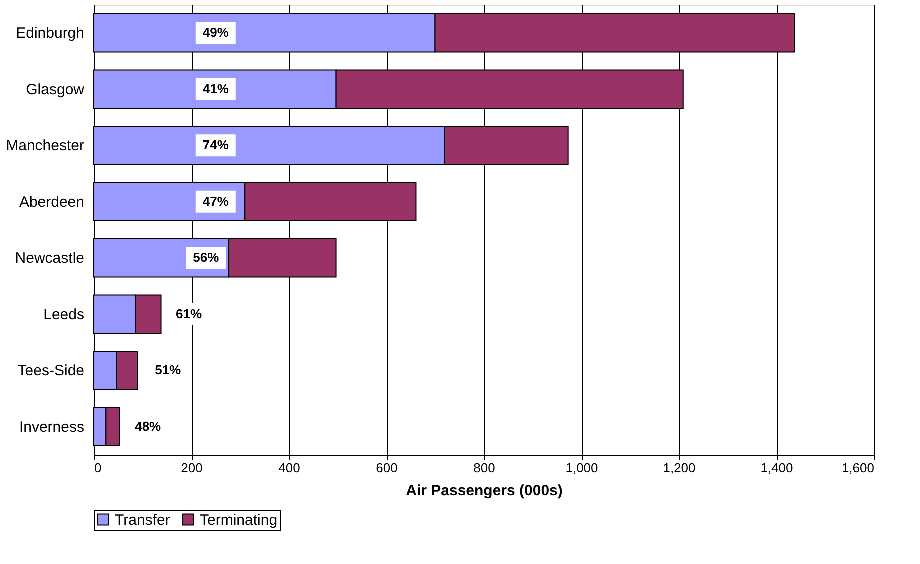 Image resolution: width=920 pixels, height=564 pixels. I want to click on y-tick-label: Glasgow, so click(55, 89).